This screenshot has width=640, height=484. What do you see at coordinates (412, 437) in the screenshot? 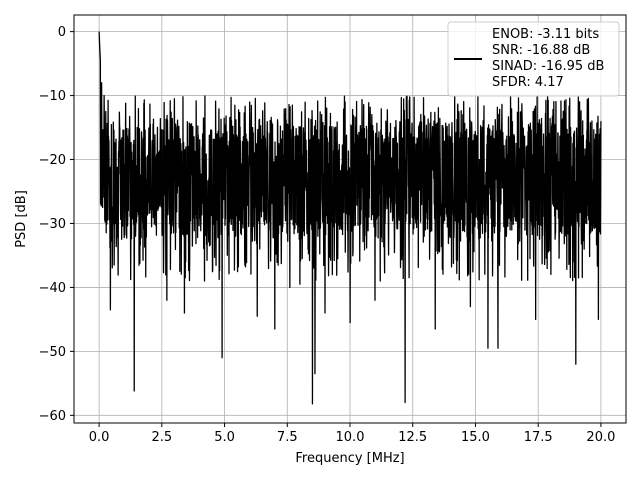
I see `x-tick-label: 12.5` at bounding box center [412, 437].